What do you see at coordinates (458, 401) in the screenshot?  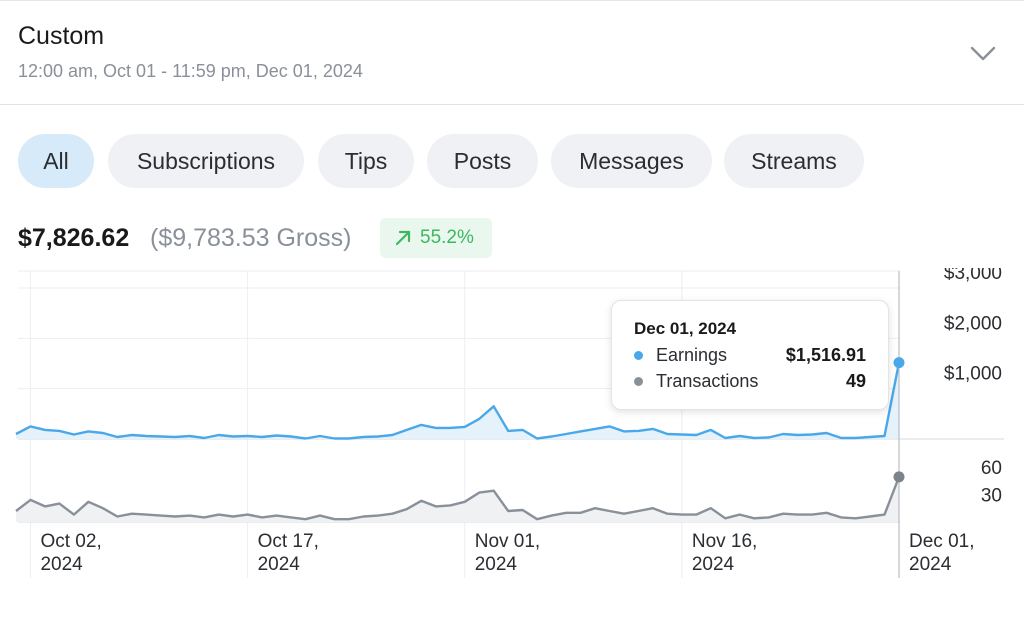 I see `earnings-series-line` at bounding box center [458, 401].